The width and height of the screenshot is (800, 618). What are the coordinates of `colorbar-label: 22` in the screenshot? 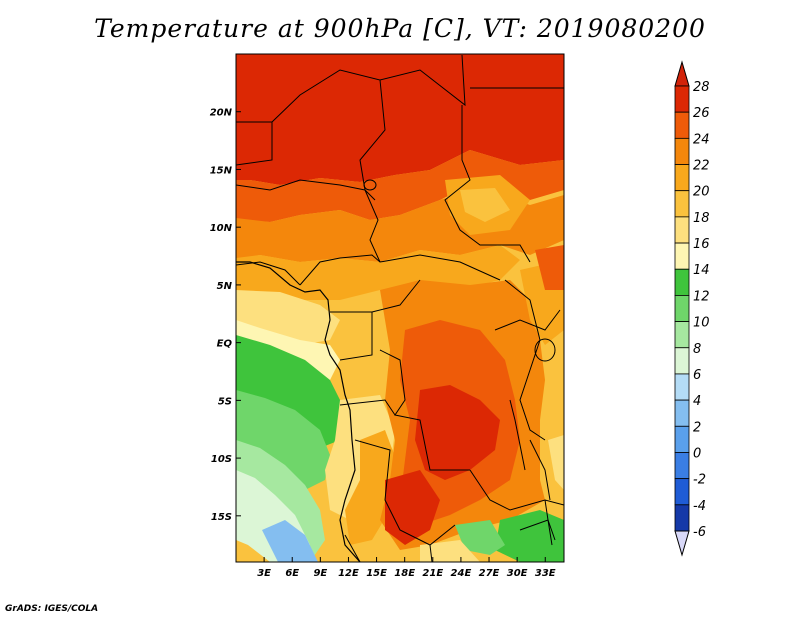 It's located at (701, 166).